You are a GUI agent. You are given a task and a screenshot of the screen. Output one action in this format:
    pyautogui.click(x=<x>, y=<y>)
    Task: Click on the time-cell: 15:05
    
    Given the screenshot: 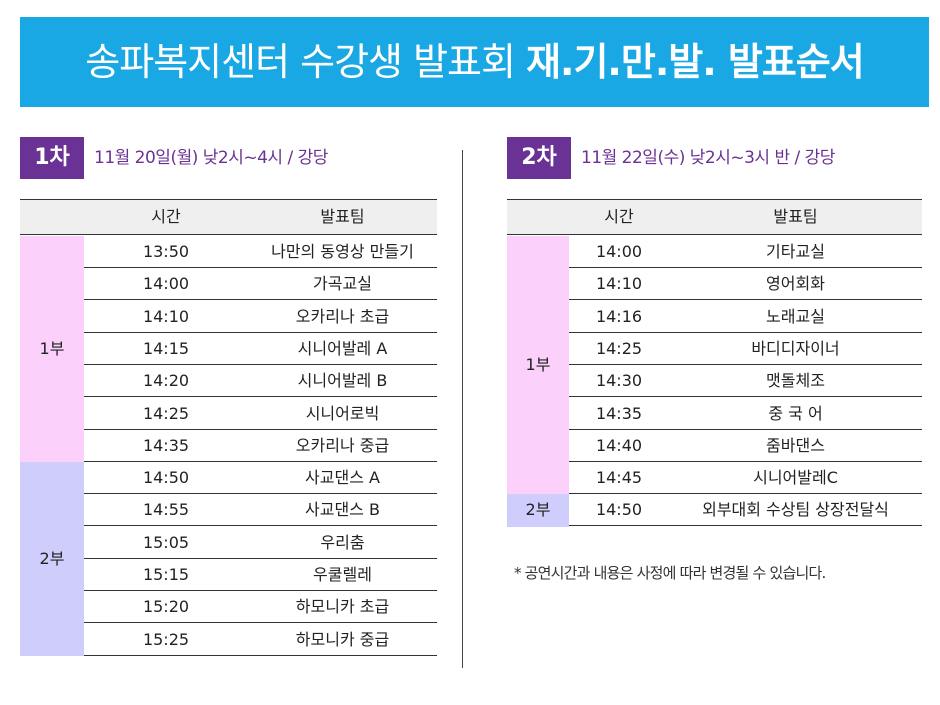 What is the action you would take?
    pyautogui.click(x=166, y=542)
    